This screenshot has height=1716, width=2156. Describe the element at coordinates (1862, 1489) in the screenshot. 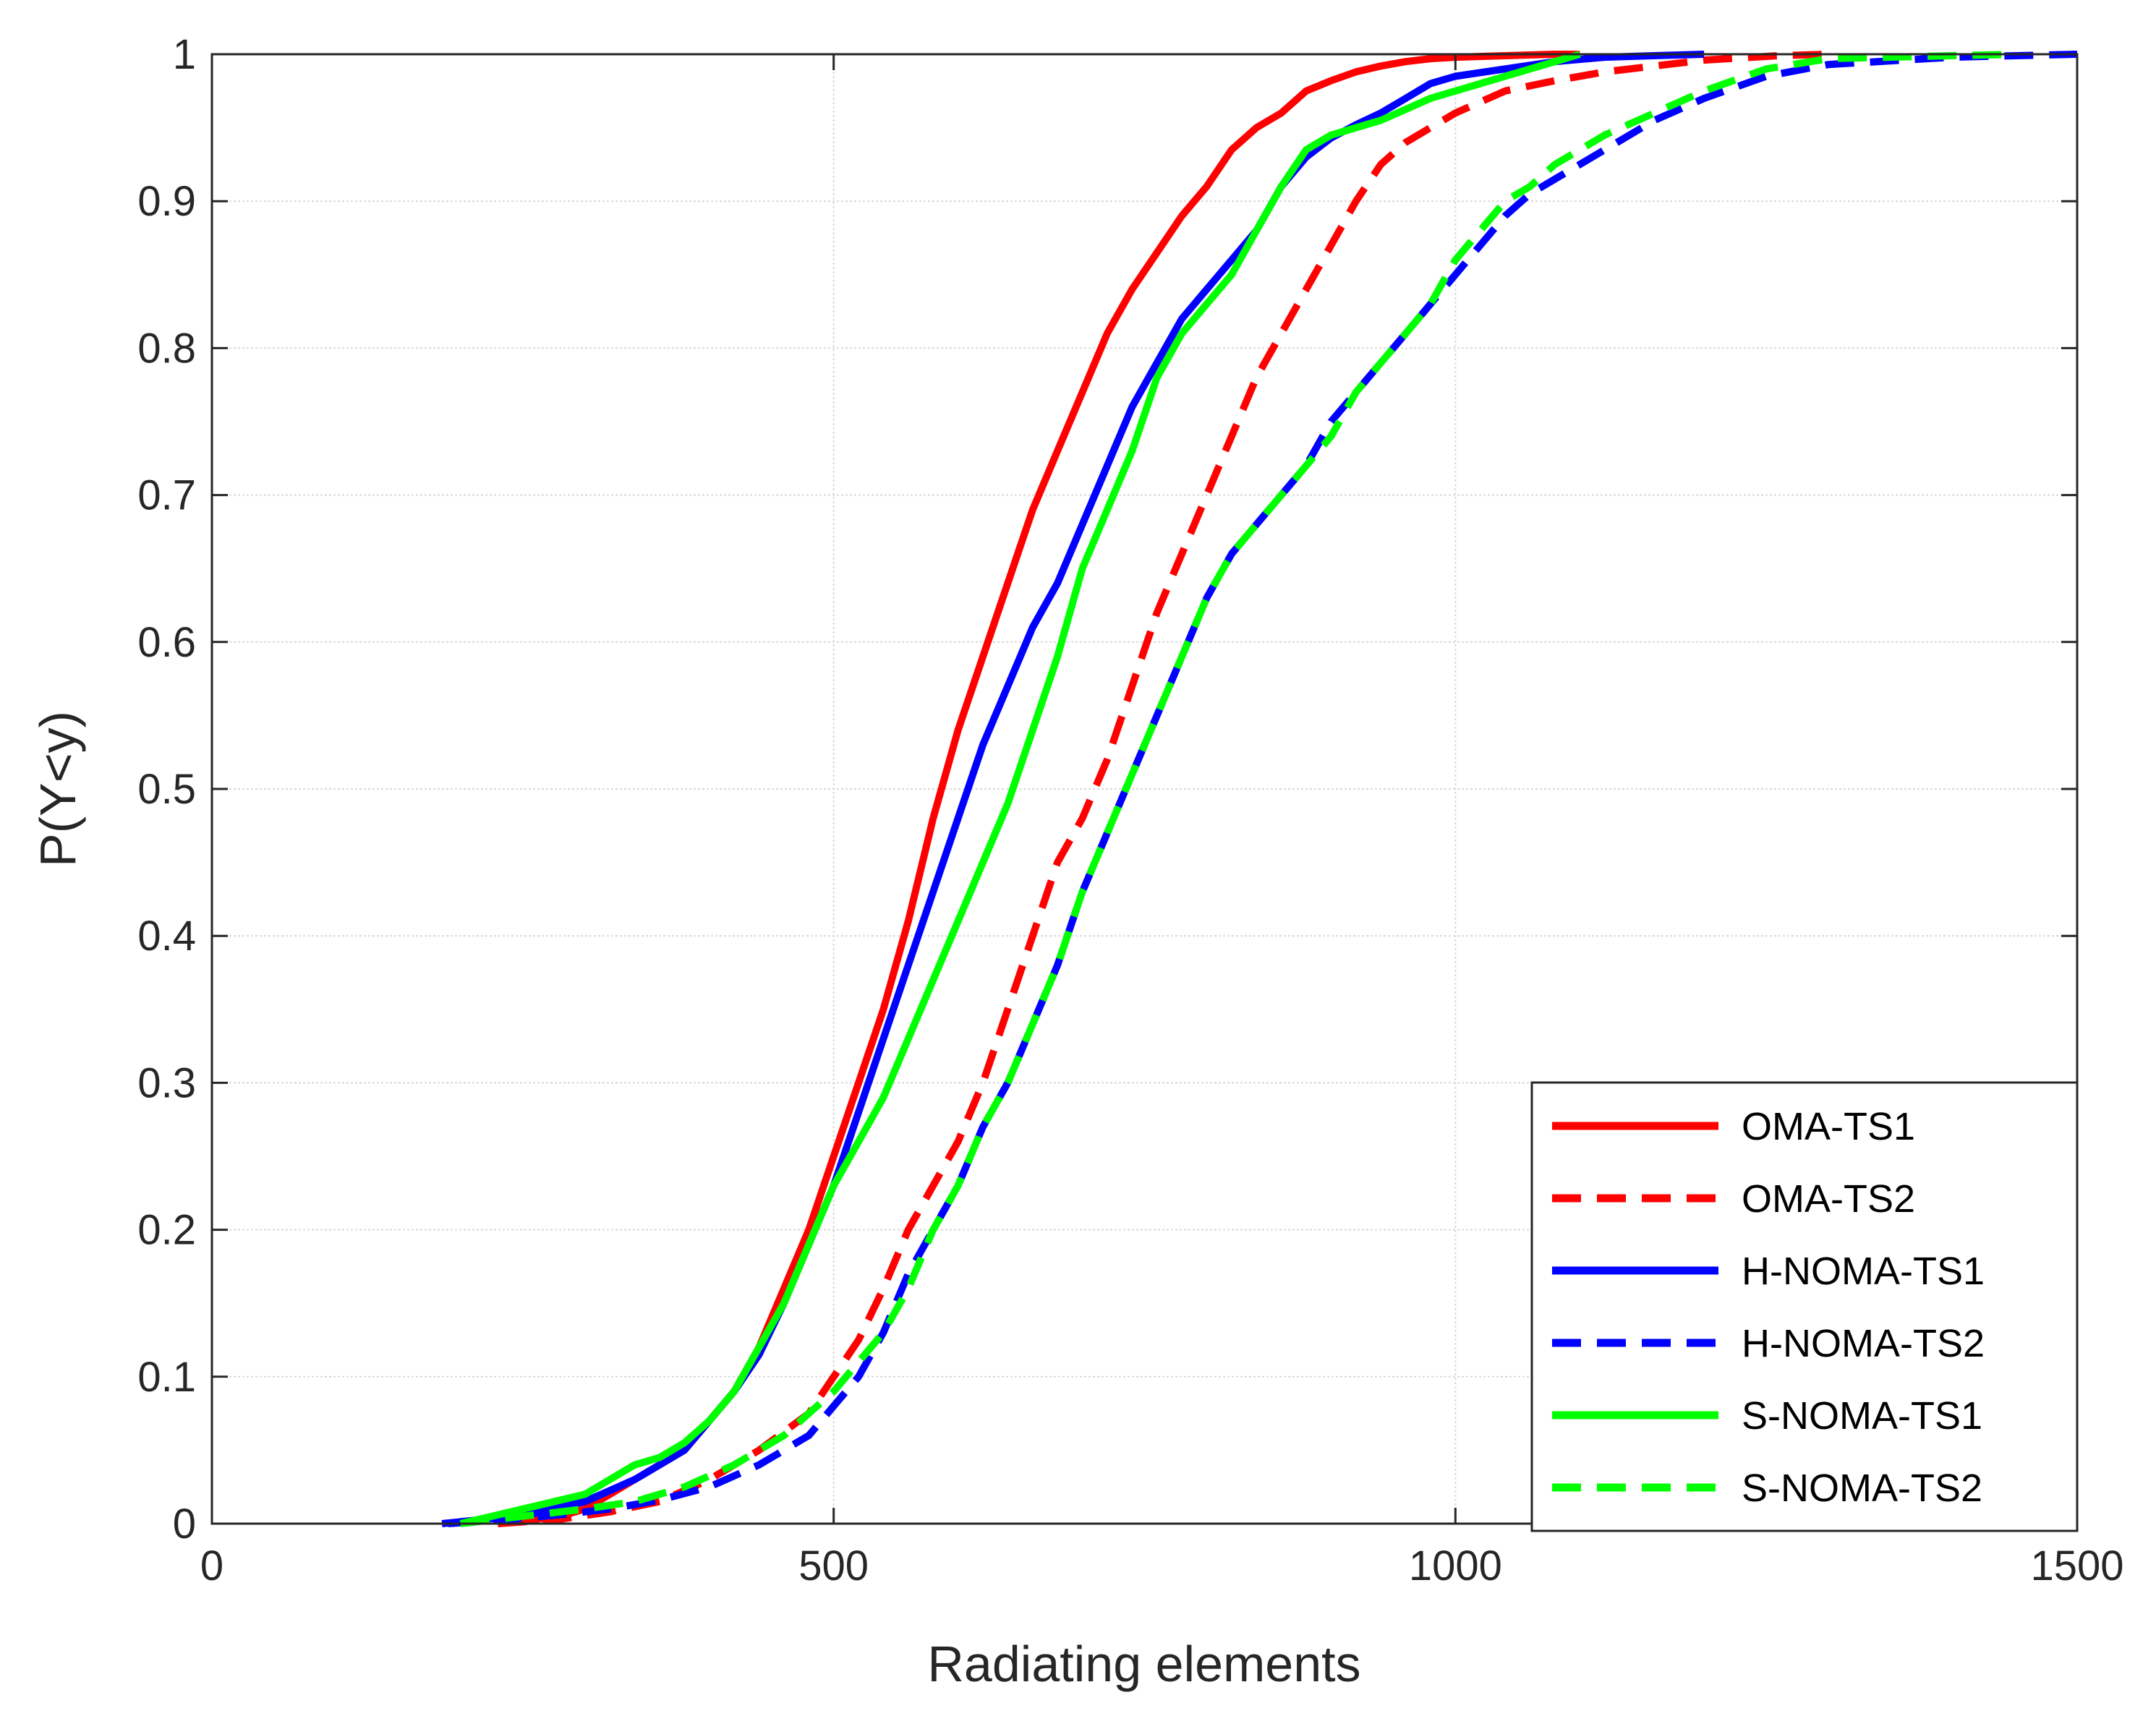

I see `legend-label-s-noma-ts2: S-NOMA-TS2` at that location.